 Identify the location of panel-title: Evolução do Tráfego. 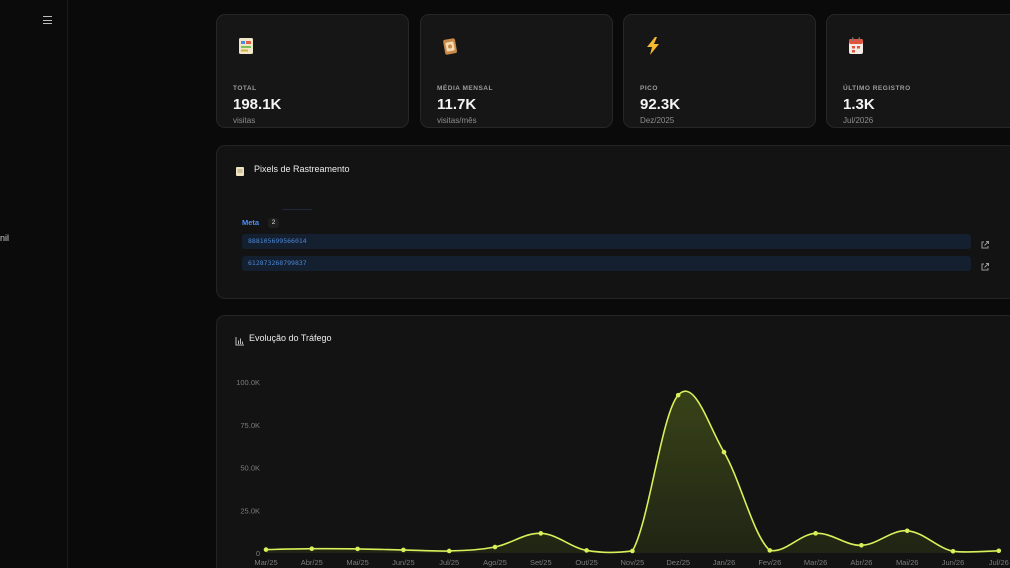
(290, 338).